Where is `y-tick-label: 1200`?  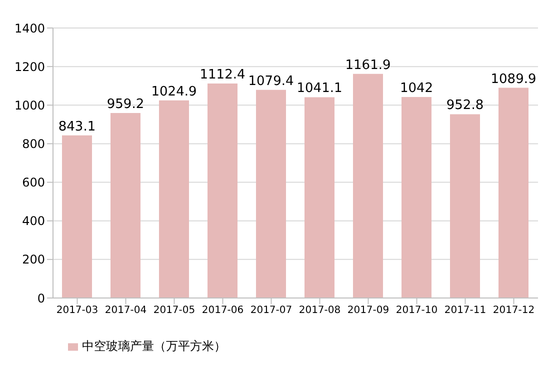
y-tick-label: 1200 is located at coordinates (29, 67).